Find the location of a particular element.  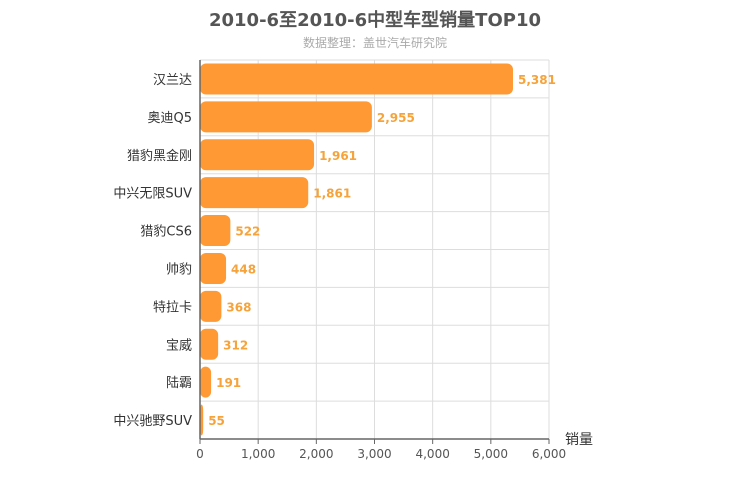

category-label: 陆霸 is located at coordinates (179, 383).